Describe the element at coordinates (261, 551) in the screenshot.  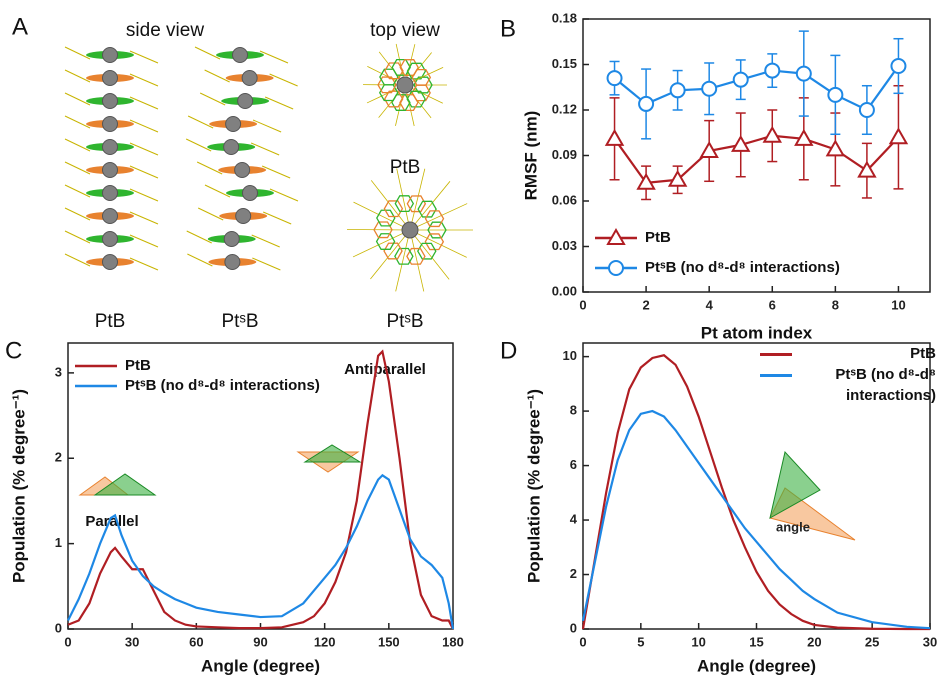
I see `series-line` at that location.